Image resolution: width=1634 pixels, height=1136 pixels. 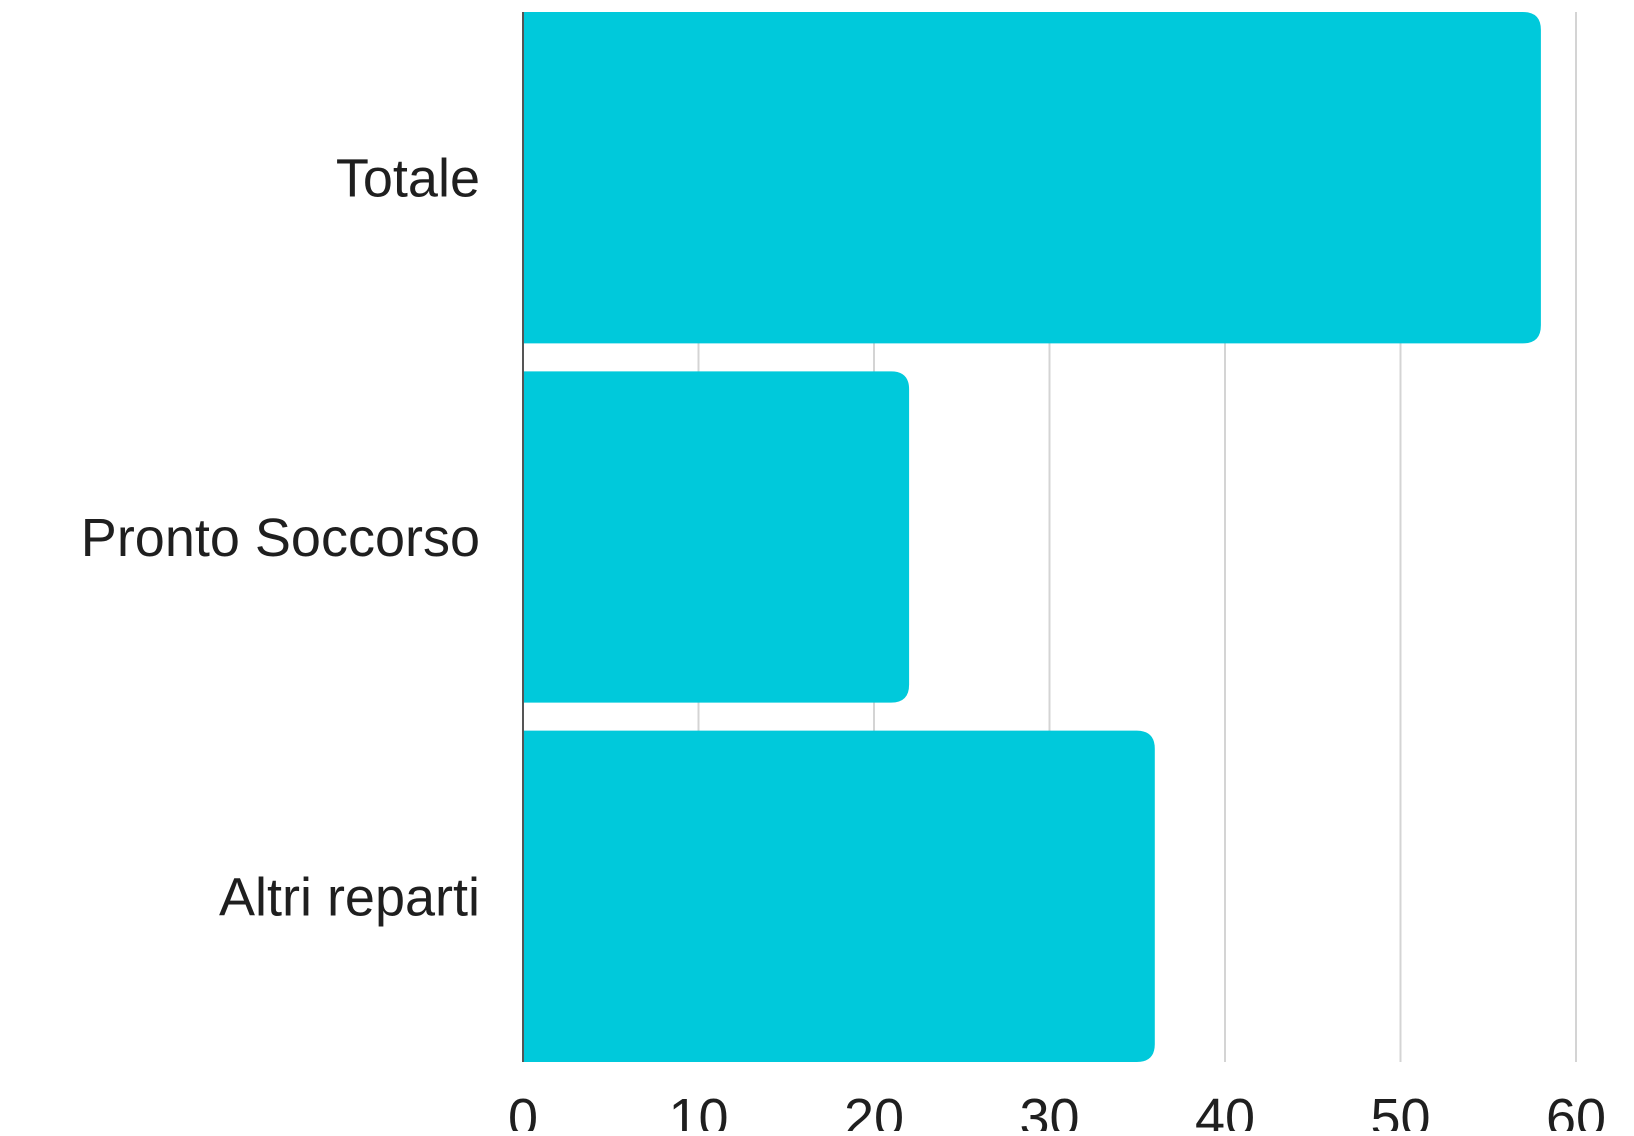 What do you see at coordinates (1049, 1109) in the screenshot?
I see `x-tick-label-30: 30` at bounding box center [1049, 1109].